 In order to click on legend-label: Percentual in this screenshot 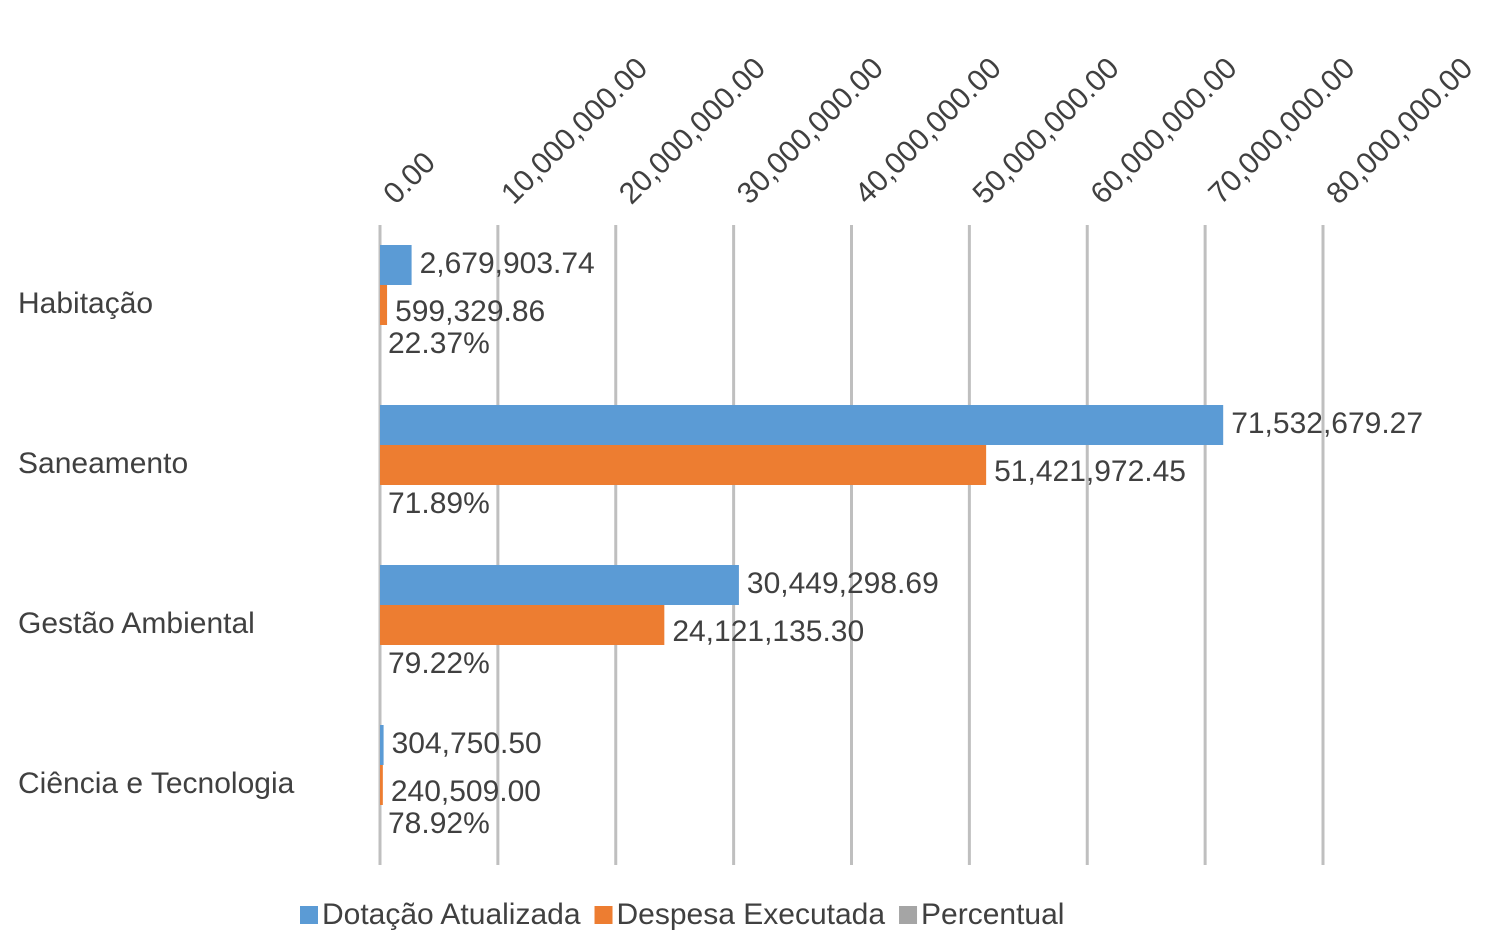, I will do `click(992, 914)`.